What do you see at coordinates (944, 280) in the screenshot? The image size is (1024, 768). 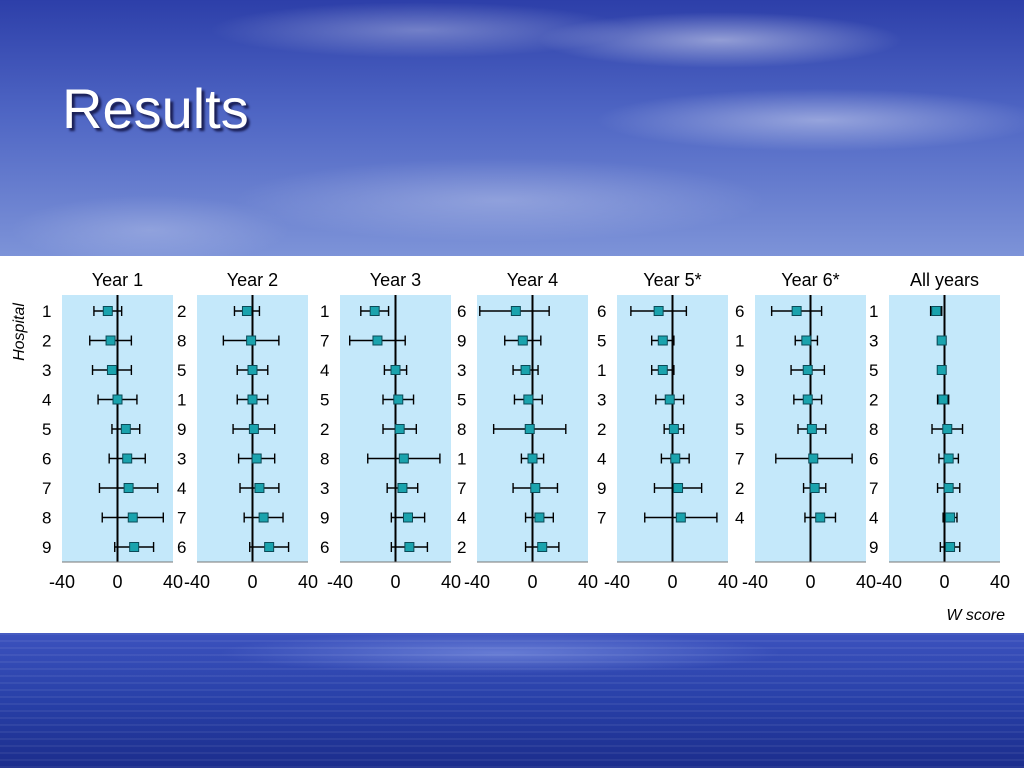 I see `panel-title: All years` at bounding box center [944, 280].